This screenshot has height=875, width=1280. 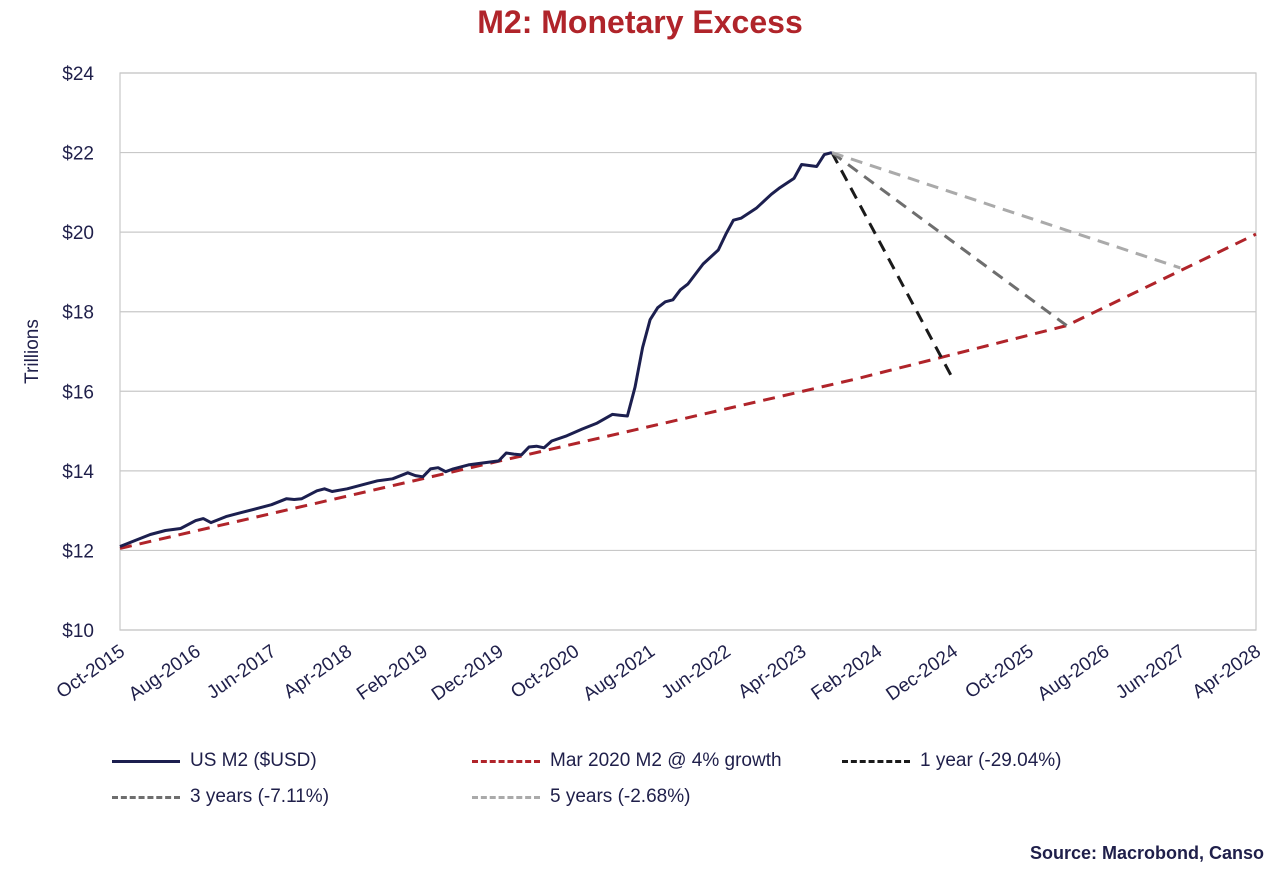 I want to click on legend-swatch-3-years, so click(x=146, y=797).